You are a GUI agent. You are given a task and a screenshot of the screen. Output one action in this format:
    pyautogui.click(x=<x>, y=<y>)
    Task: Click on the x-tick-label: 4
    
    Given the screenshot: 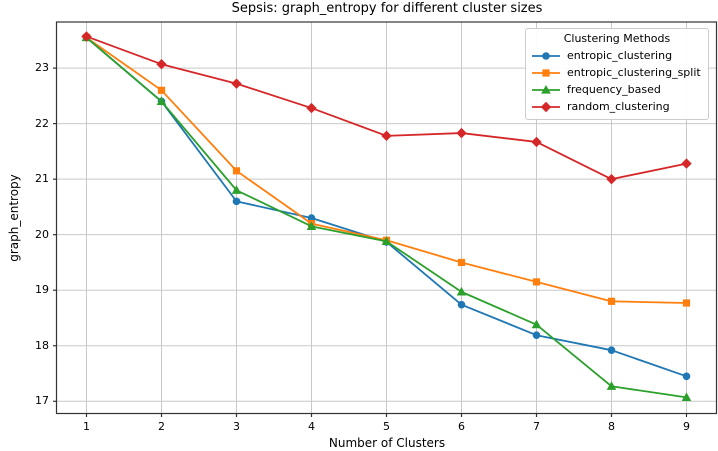 What is the action you would take?
    pyautogui.click(x=311, y=426)
    